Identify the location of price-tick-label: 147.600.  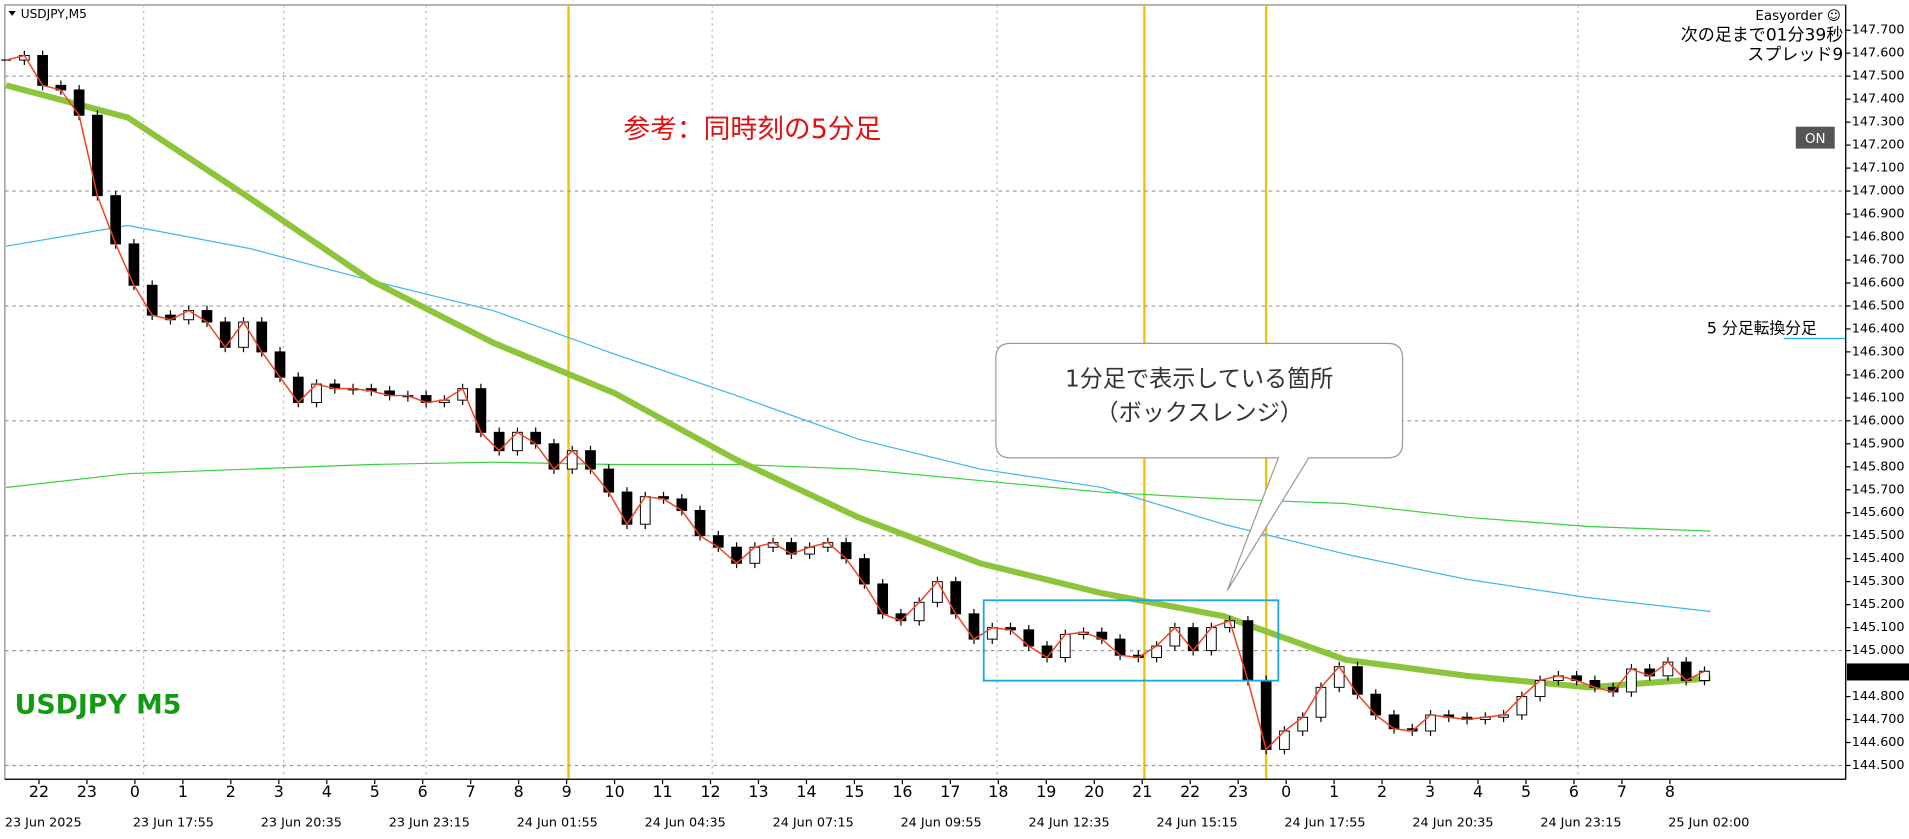
(1878, 53).